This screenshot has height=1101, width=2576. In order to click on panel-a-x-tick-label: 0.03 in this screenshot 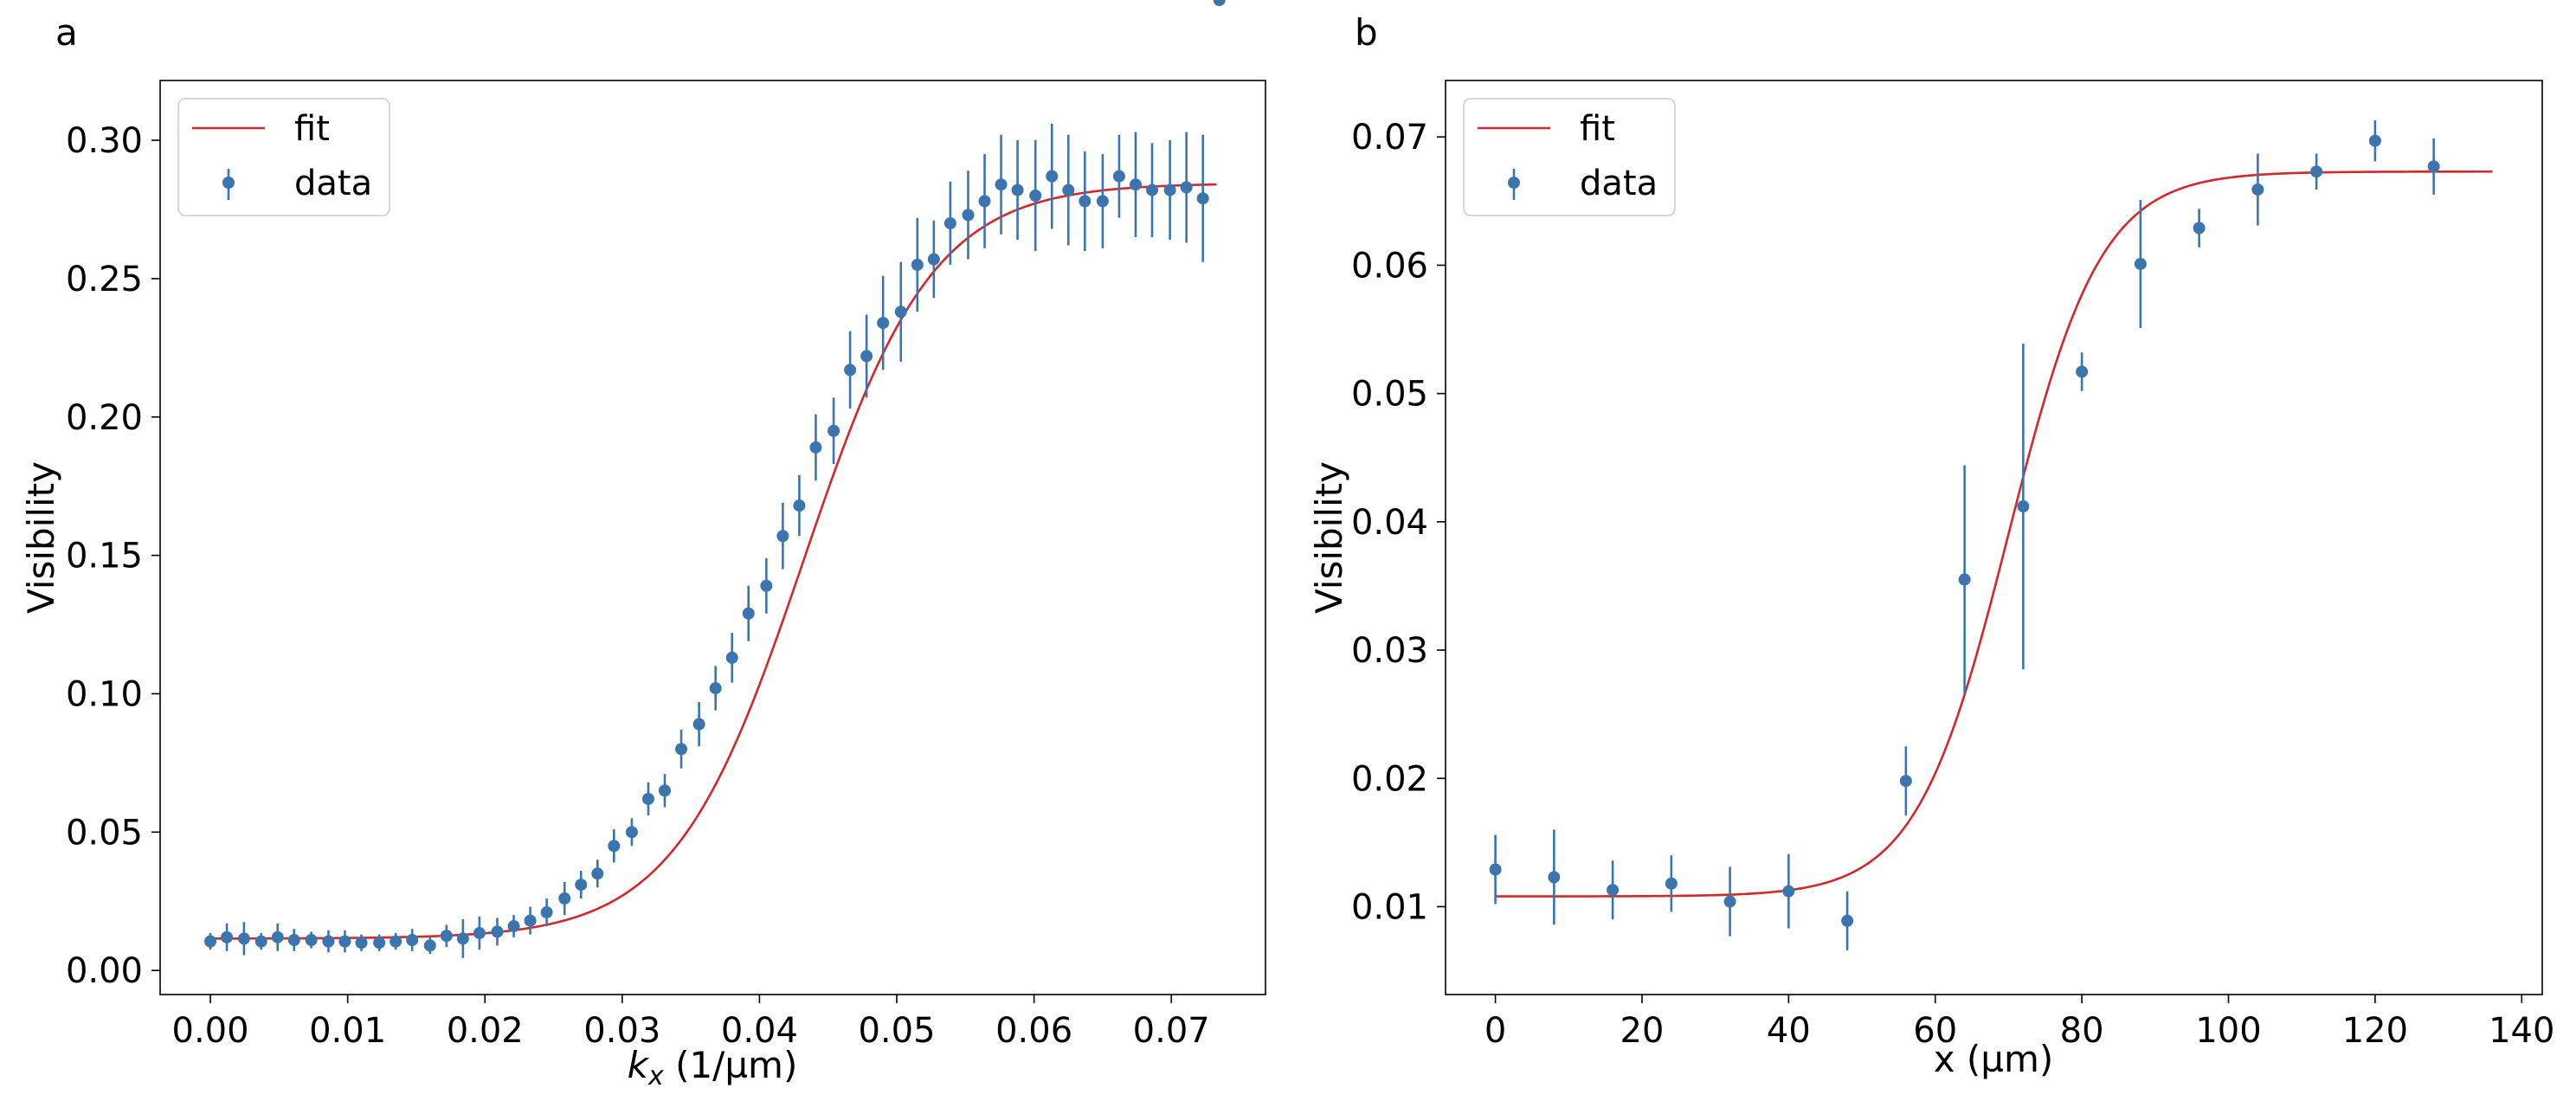, I will do `click(621, 1031)`.